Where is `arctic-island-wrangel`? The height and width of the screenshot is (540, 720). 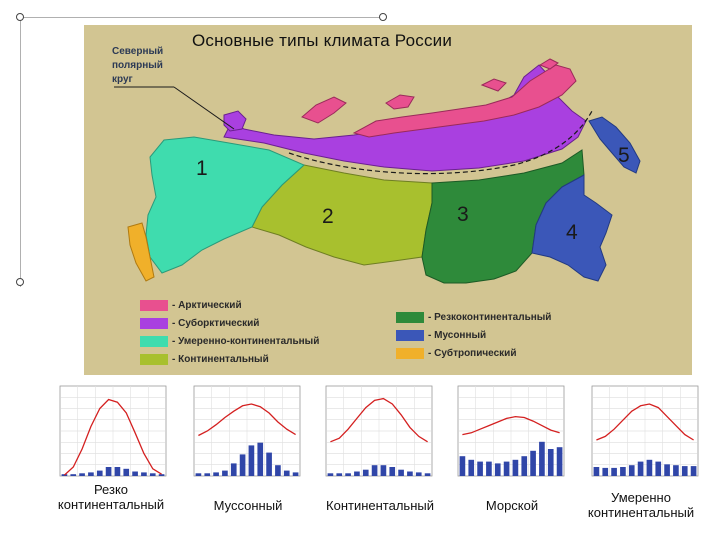
arctic-island-wrangel is located at coordinates (548, 64).